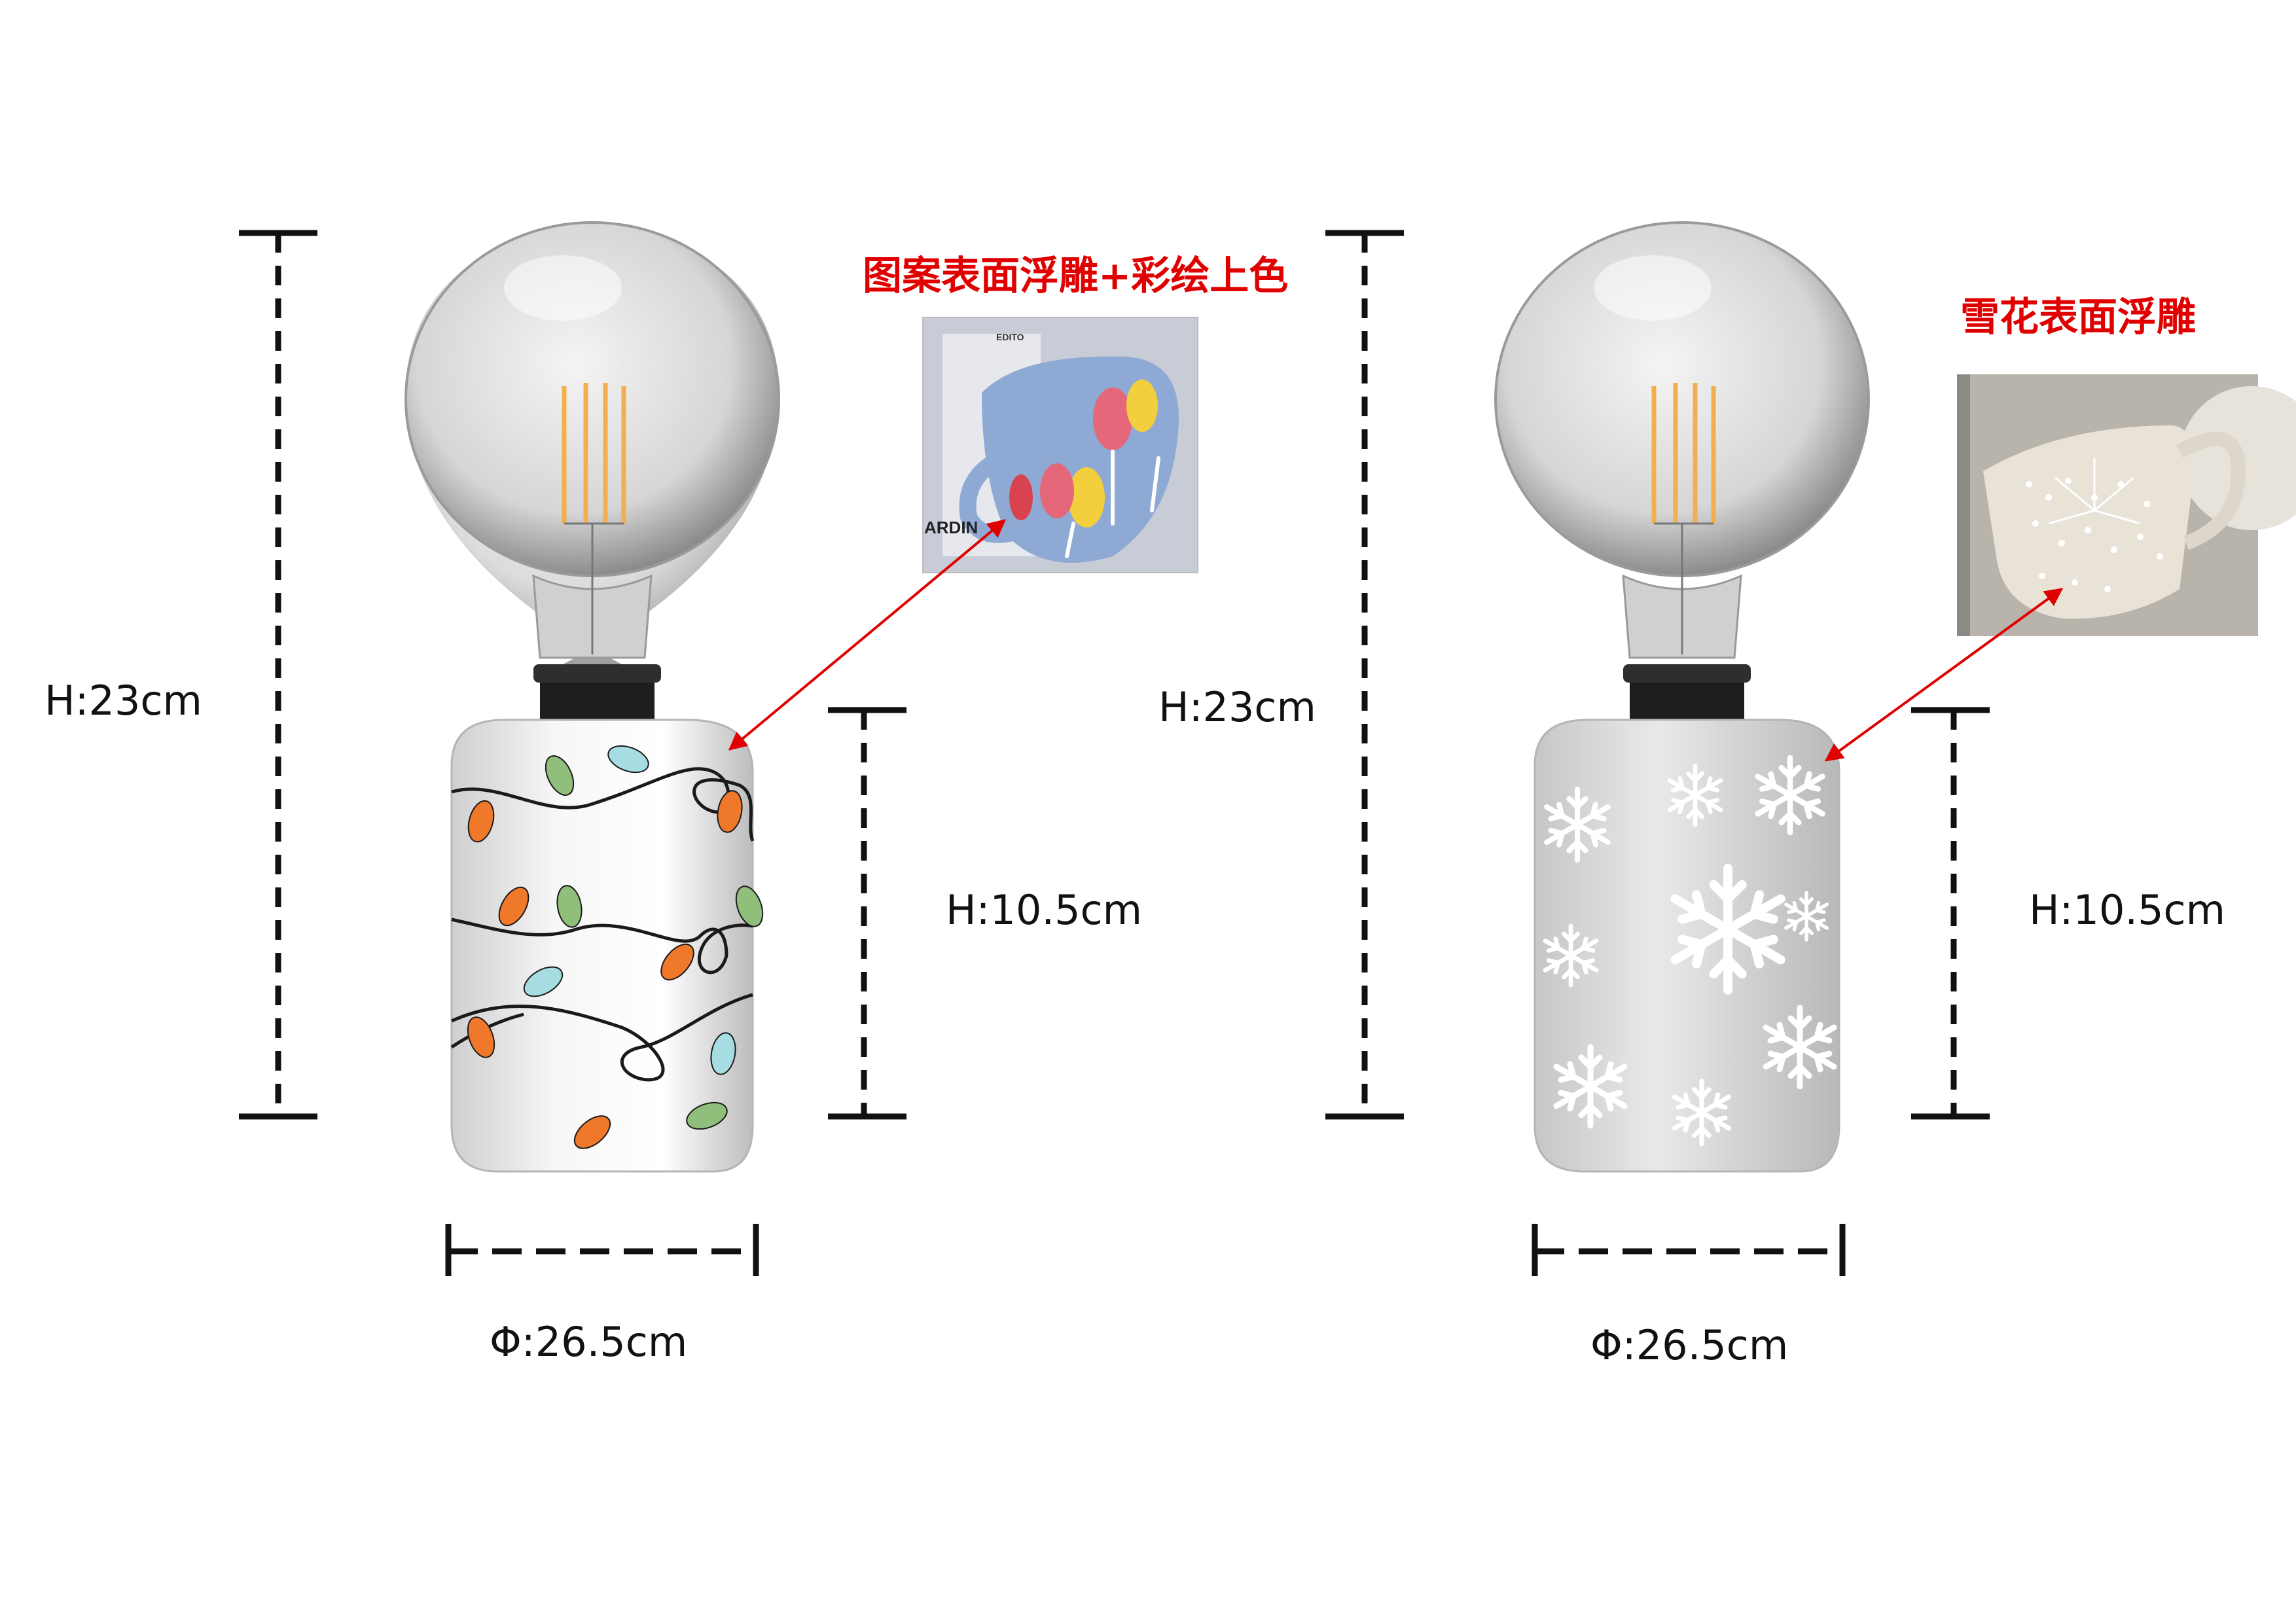 The height and width of the screenshot is (1623, 2296). I want to click on left-bulb, so click(592, 445).